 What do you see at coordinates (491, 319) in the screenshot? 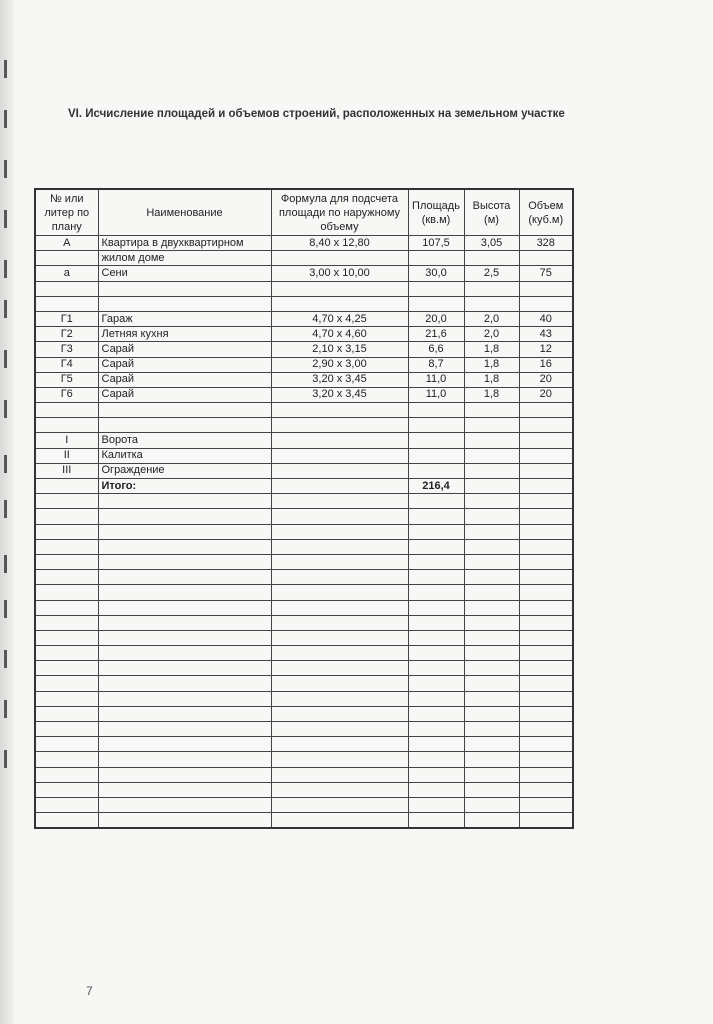
I see `cell-height: 2,0` at bounding box center [491, 319].